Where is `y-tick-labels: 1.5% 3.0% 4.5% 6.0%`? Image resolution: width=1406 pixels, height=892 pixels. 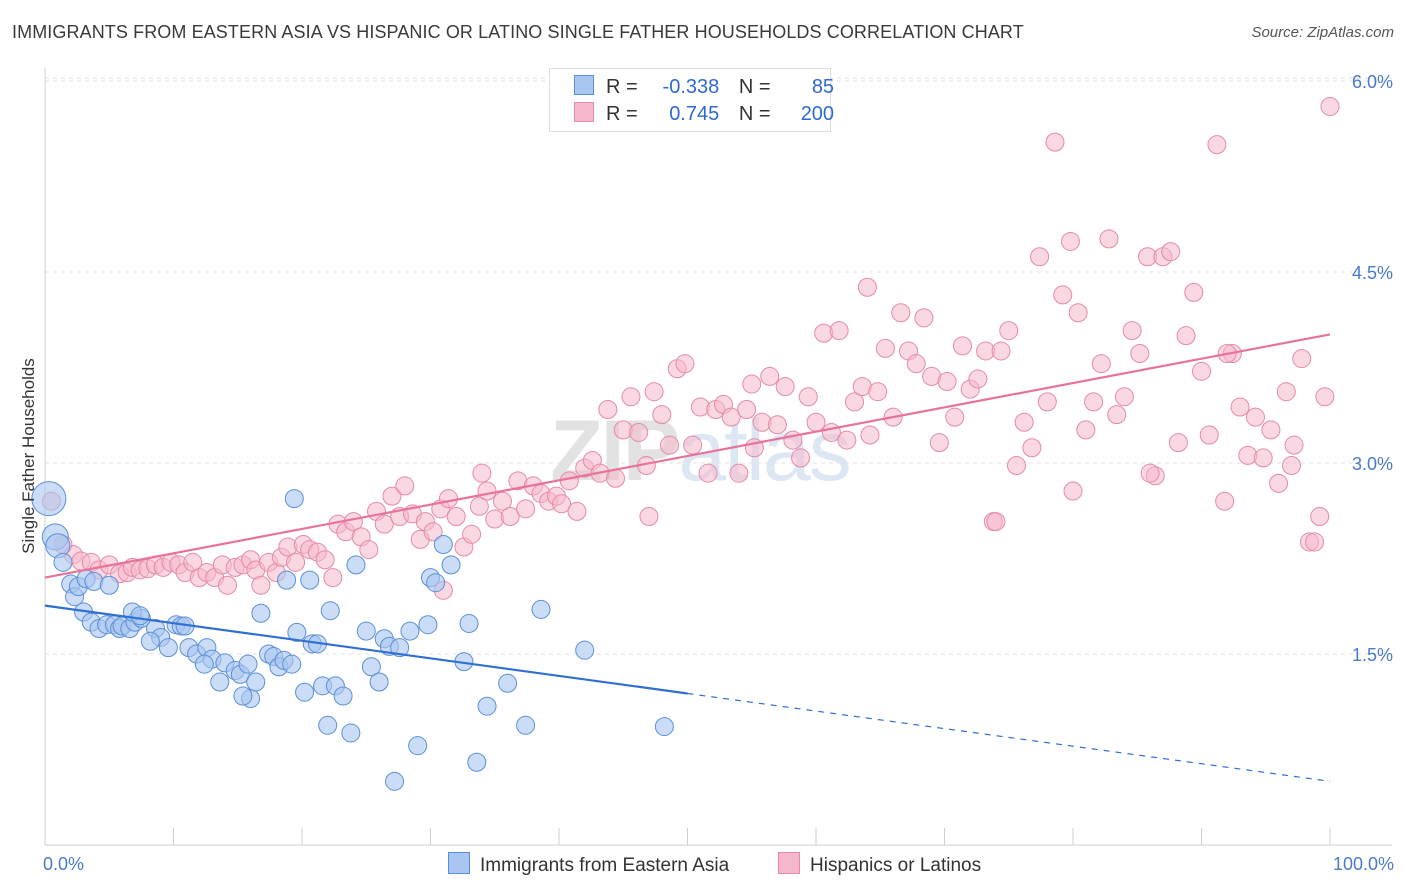
y-tick-labels: 1.5% 3.0% 4.5% 6.0% is located at coordinates (1372, 368).